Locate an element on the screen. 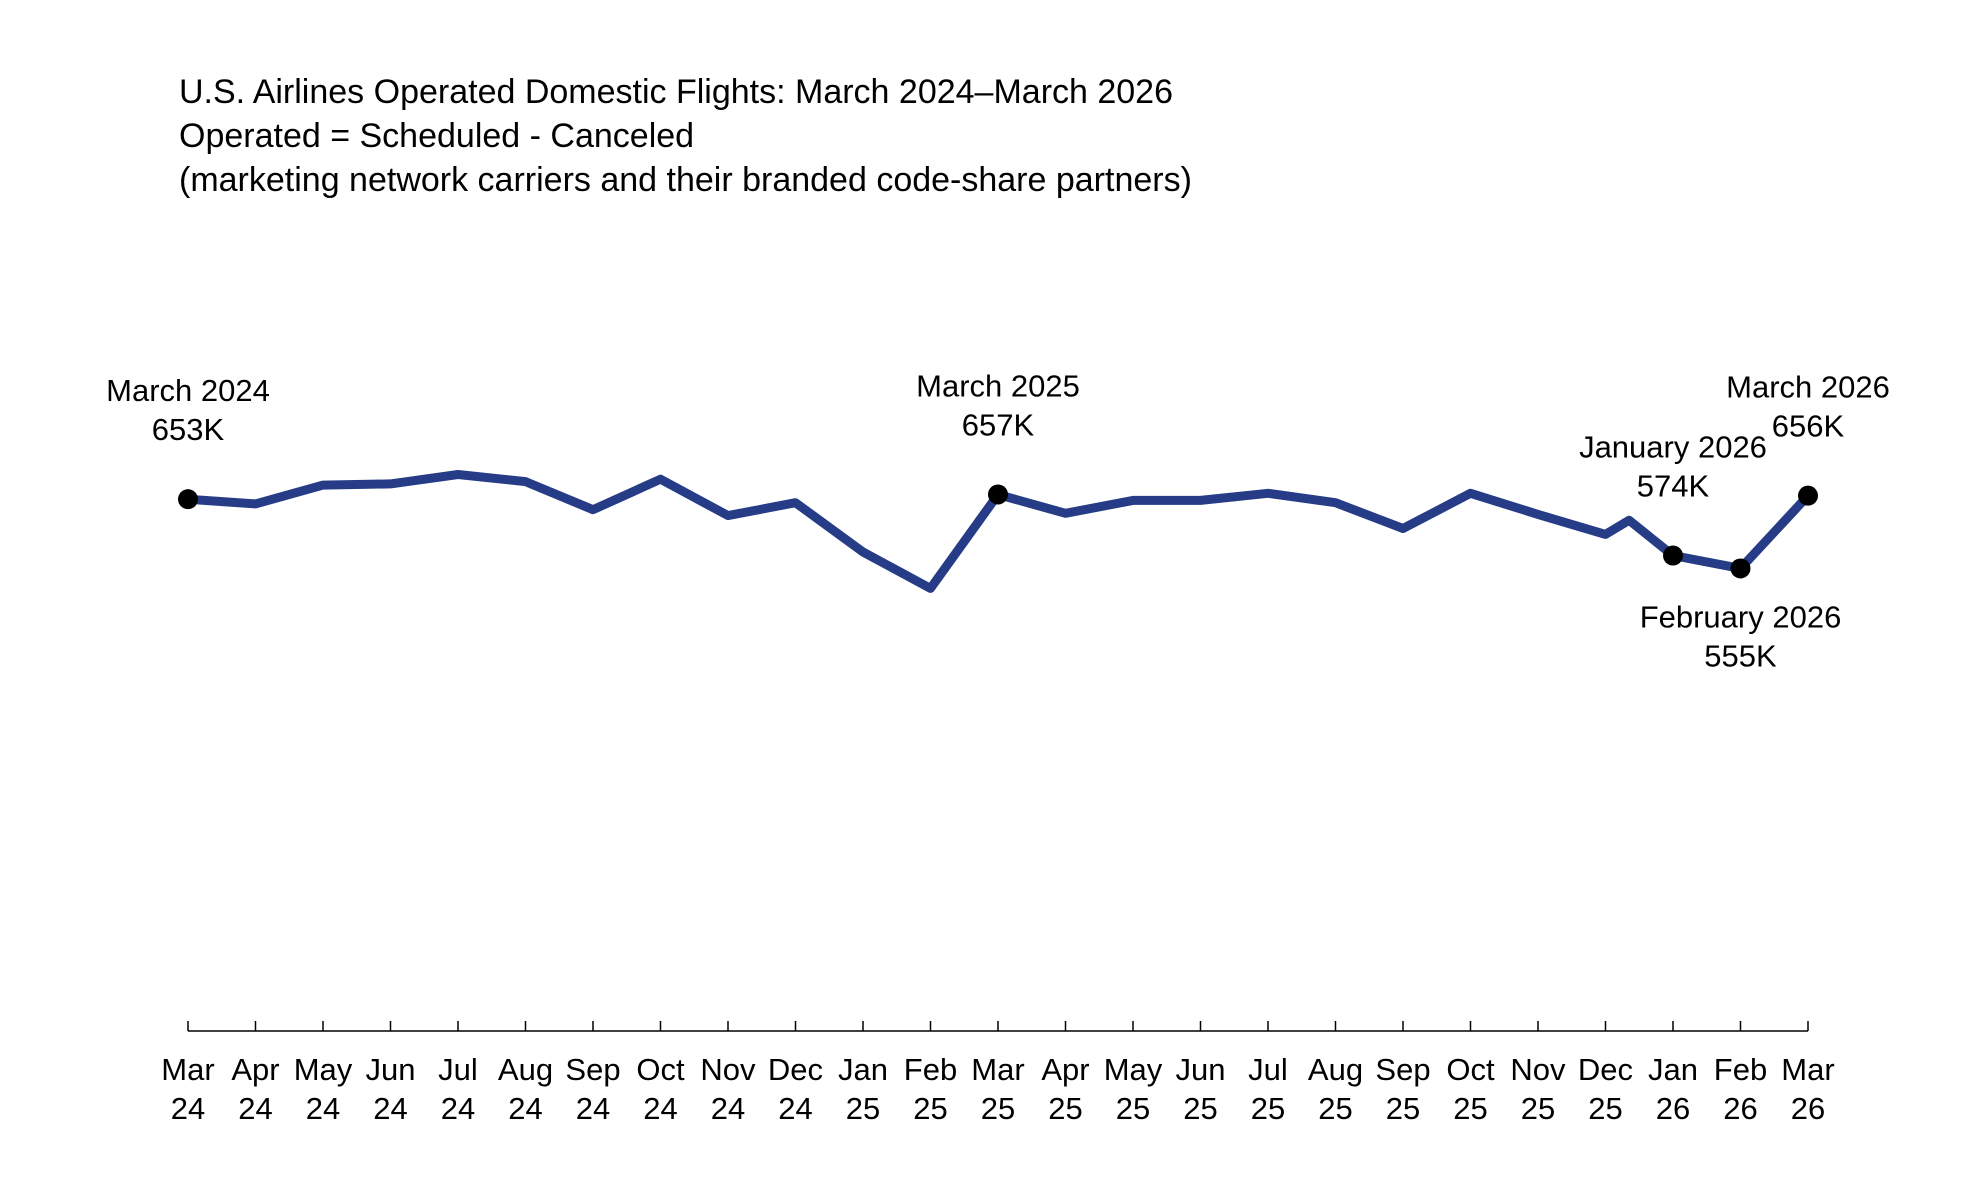 The width and height of the screenshot is (1971, 1197). data-annotation-label: 657K is located at coordinates (998, 424).